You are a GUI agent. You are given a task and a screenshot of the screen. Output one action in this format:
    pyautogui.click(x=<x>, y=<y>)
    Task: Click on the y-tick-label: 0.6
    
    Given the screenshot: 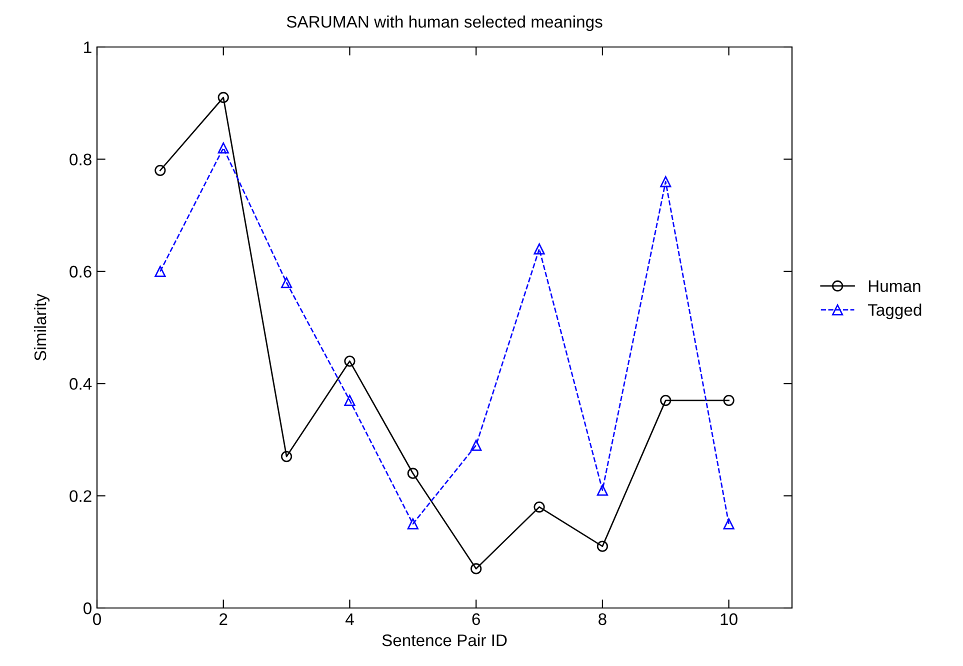 What is the action you would take?
    pyautogui.click(x=81, y=272)
    